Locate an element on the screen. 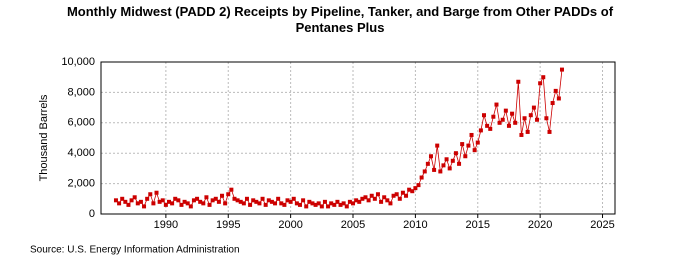 The height and width of the screenshot is (275, 675). y-tick-label: 8,000 is located at coordinates (81, 92).